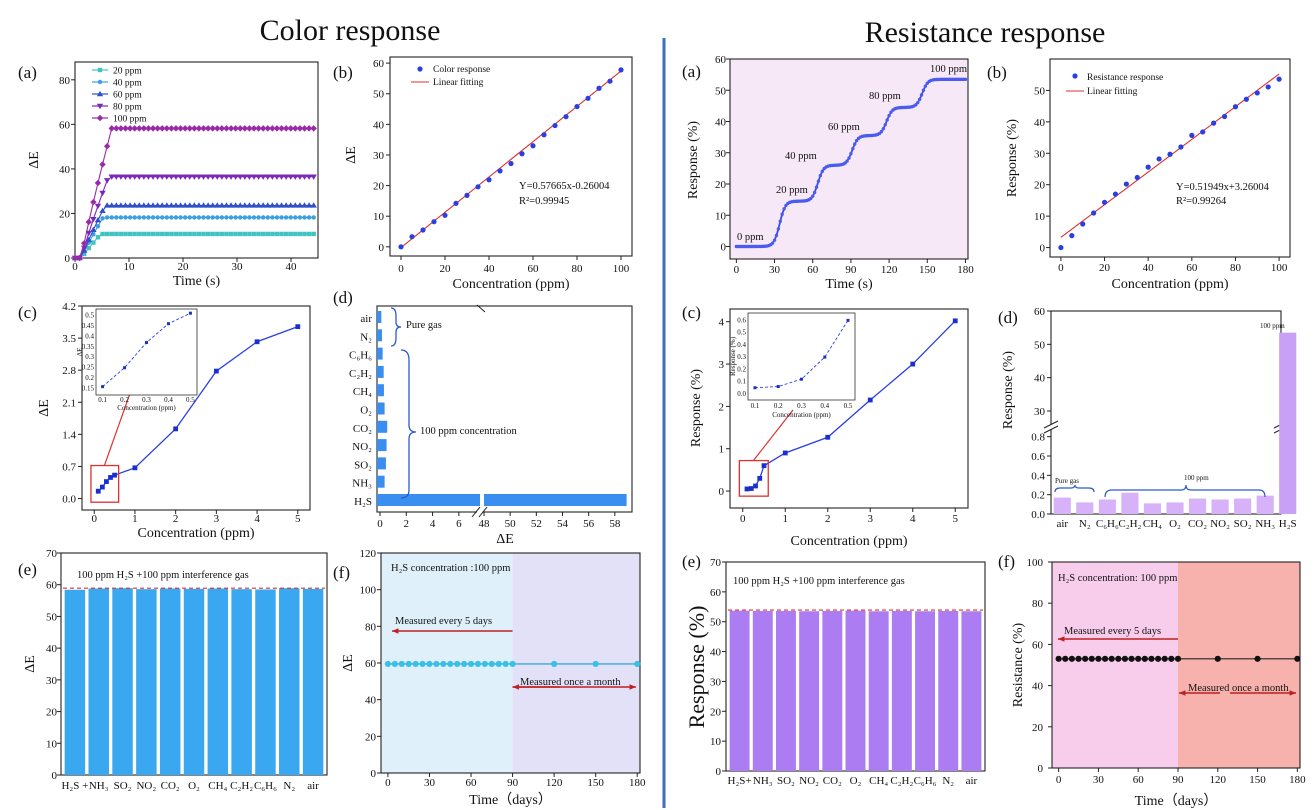 This screenshot has height=810, width=1315. What do you see at coordinates (102, 400) in the screenshot?
I see `inset-x-tick-label: 0.1` at bounding box center [102, 400].